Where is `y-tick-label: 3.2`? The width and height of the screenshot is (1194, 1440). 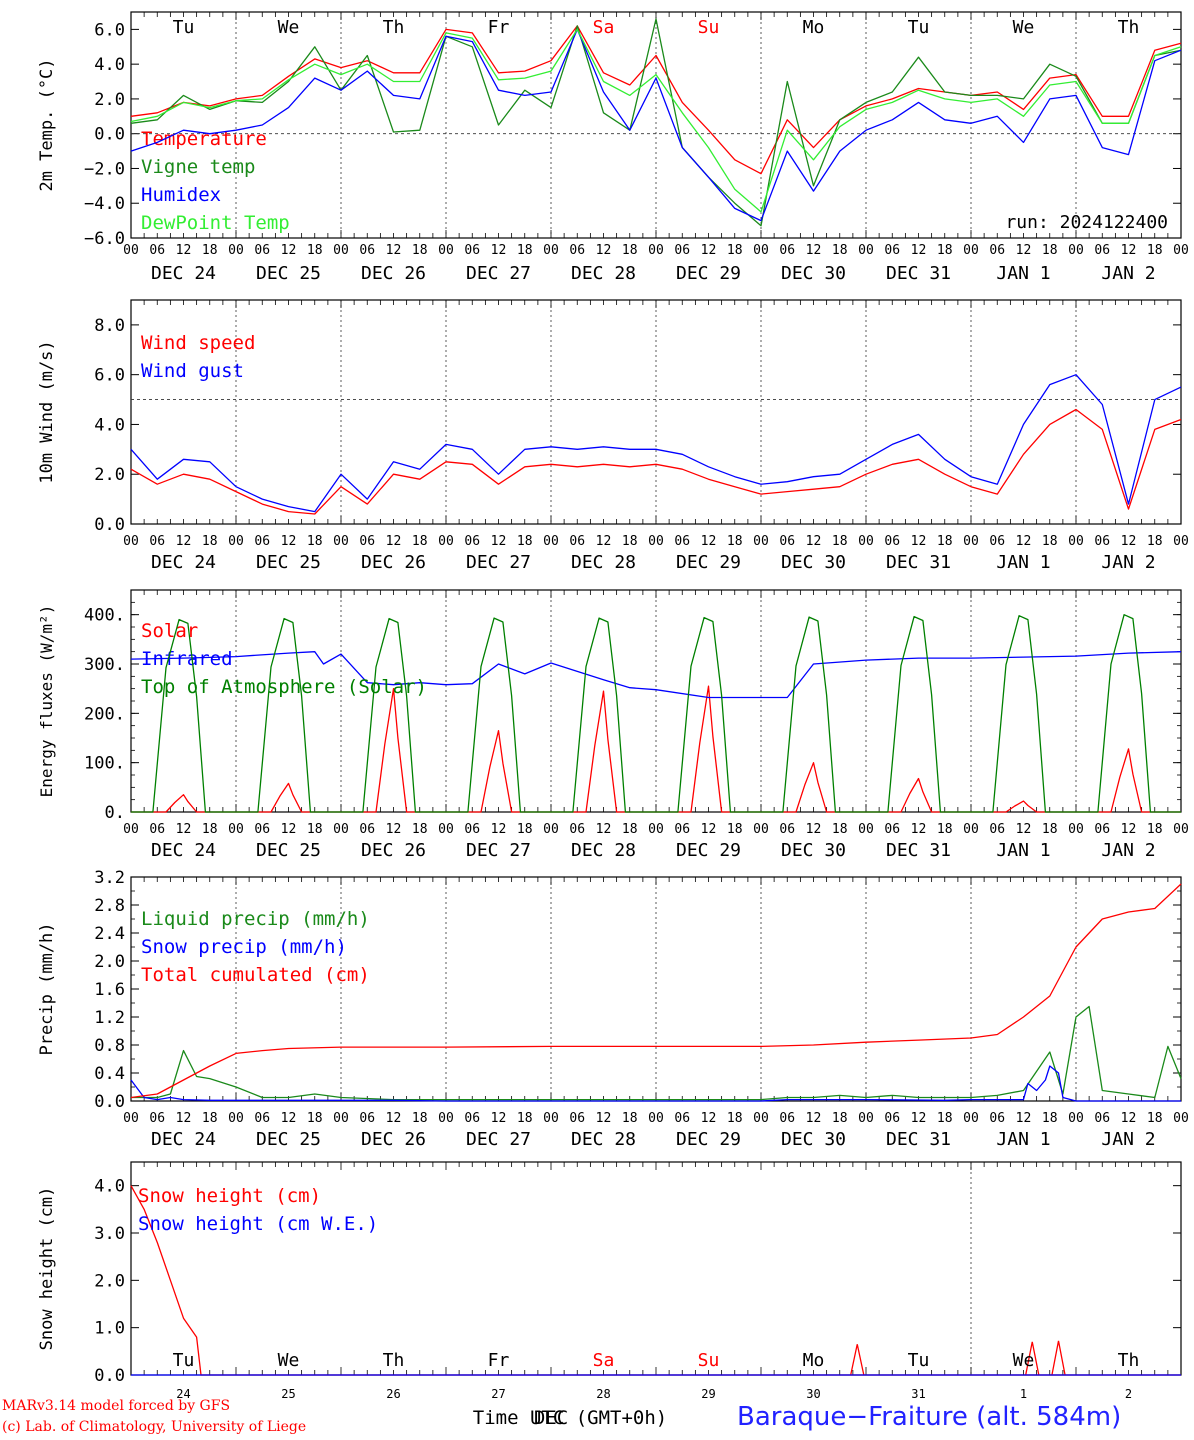 y-tick-label: 3.2 is located at coordinates (109, 878).